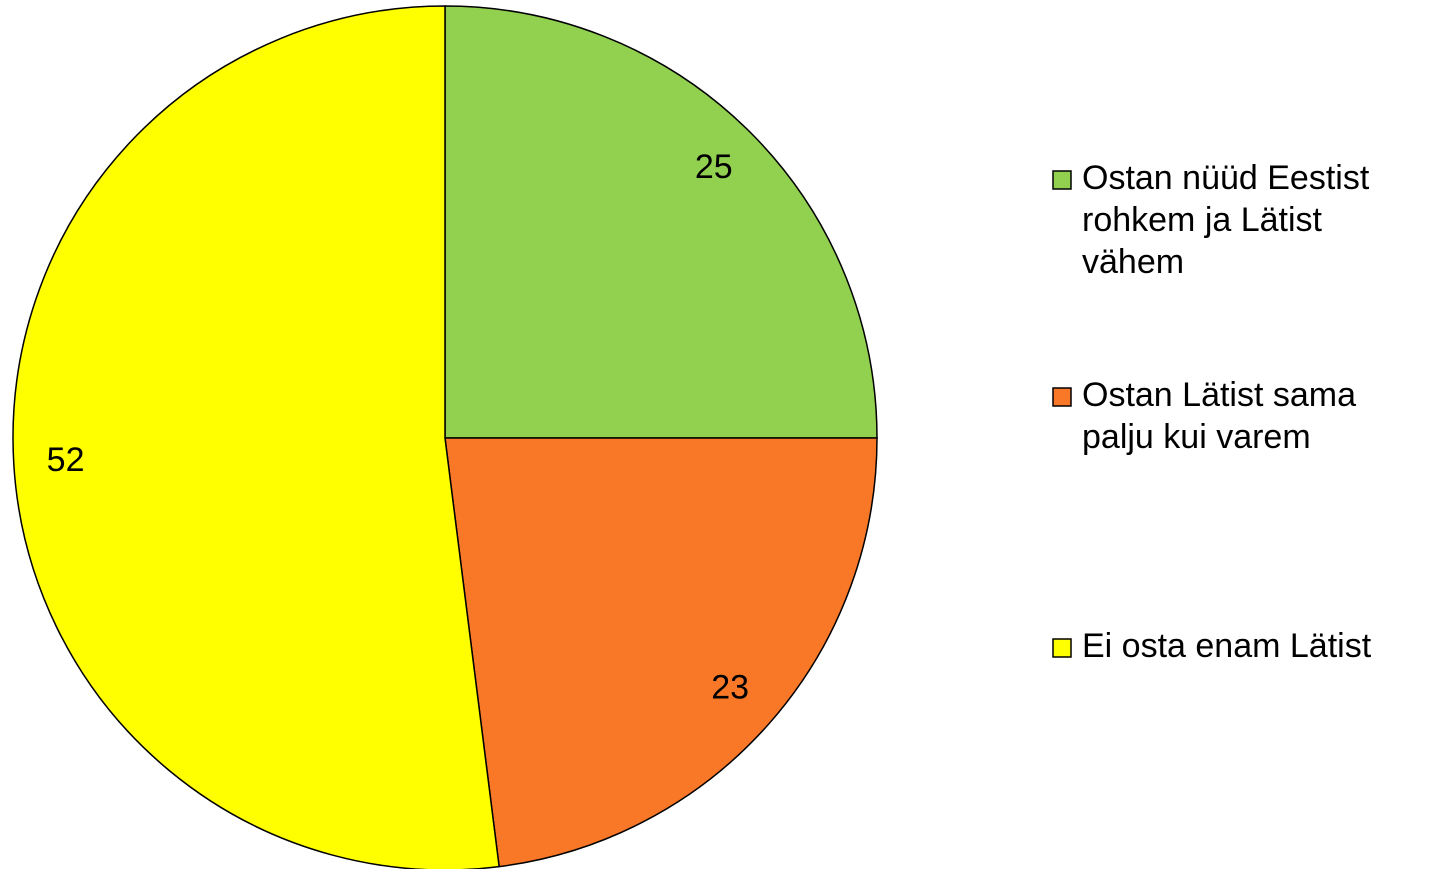 This screenshot has width=1435, height=869. What do you see at coordinates (1133, 262) in the screenshot?
I see `legend-line: vähem` at bounding box center [1133, 262].